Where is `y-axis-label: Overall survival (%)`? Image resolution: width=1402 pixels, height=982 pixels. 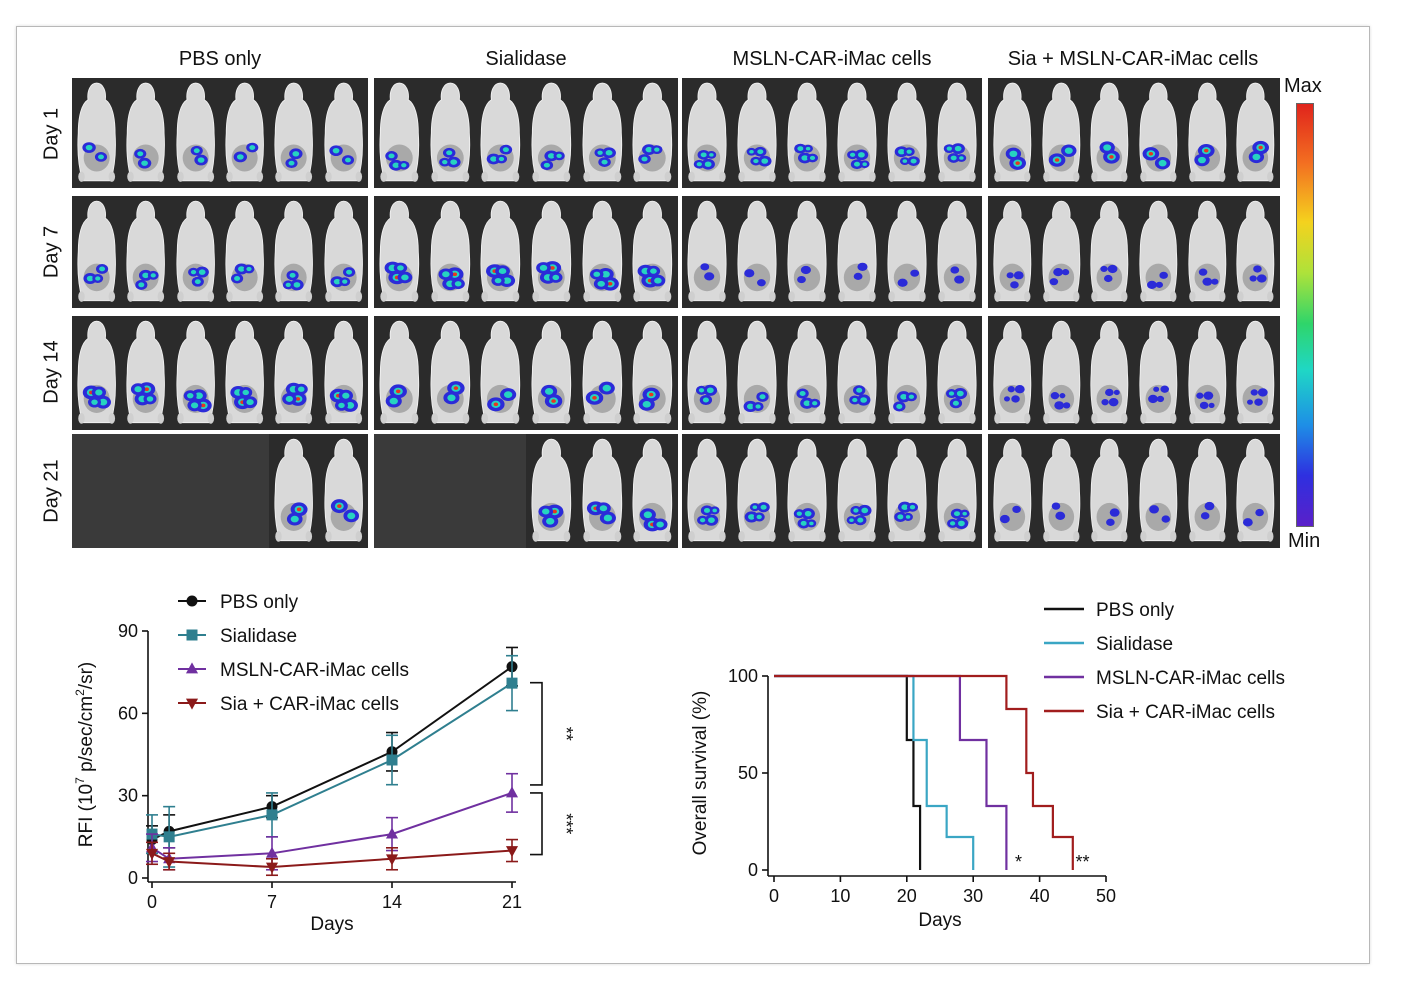
y-axis-label: Overall survival (%) is located at coordinates (700, 773).